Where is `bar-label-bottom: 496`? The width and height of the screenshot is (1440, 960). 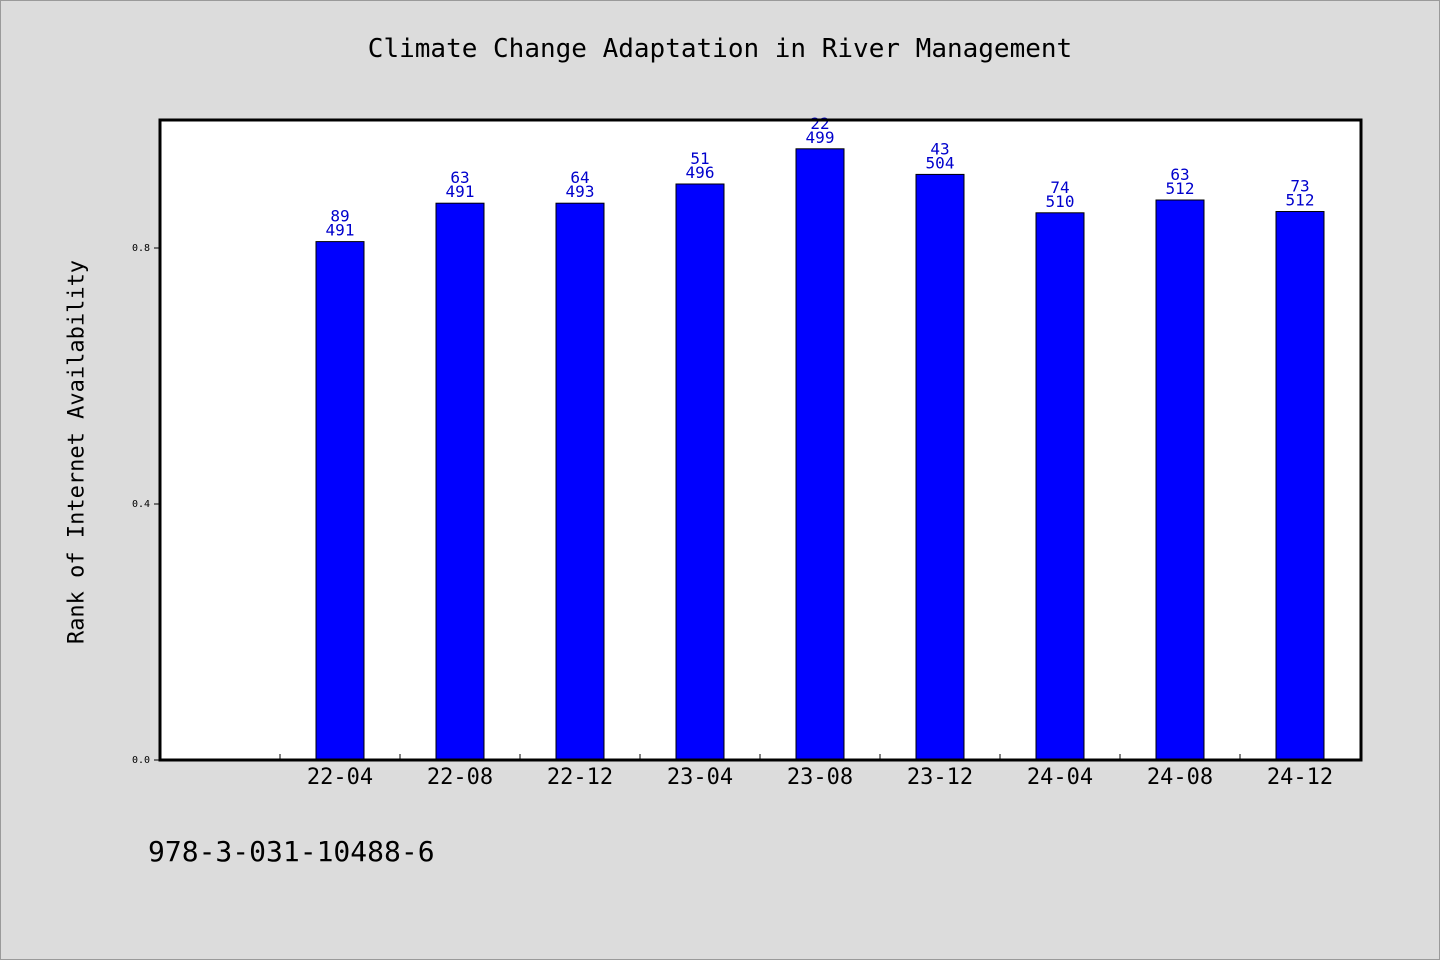 bar-label-bottom: 496 is located at coordinates (700, 172).